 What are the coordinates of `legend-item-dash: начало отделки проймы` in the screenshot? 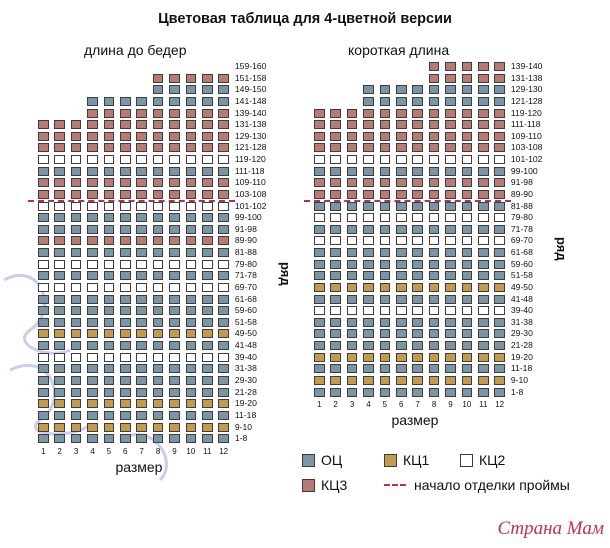 It's located at (477, 485).